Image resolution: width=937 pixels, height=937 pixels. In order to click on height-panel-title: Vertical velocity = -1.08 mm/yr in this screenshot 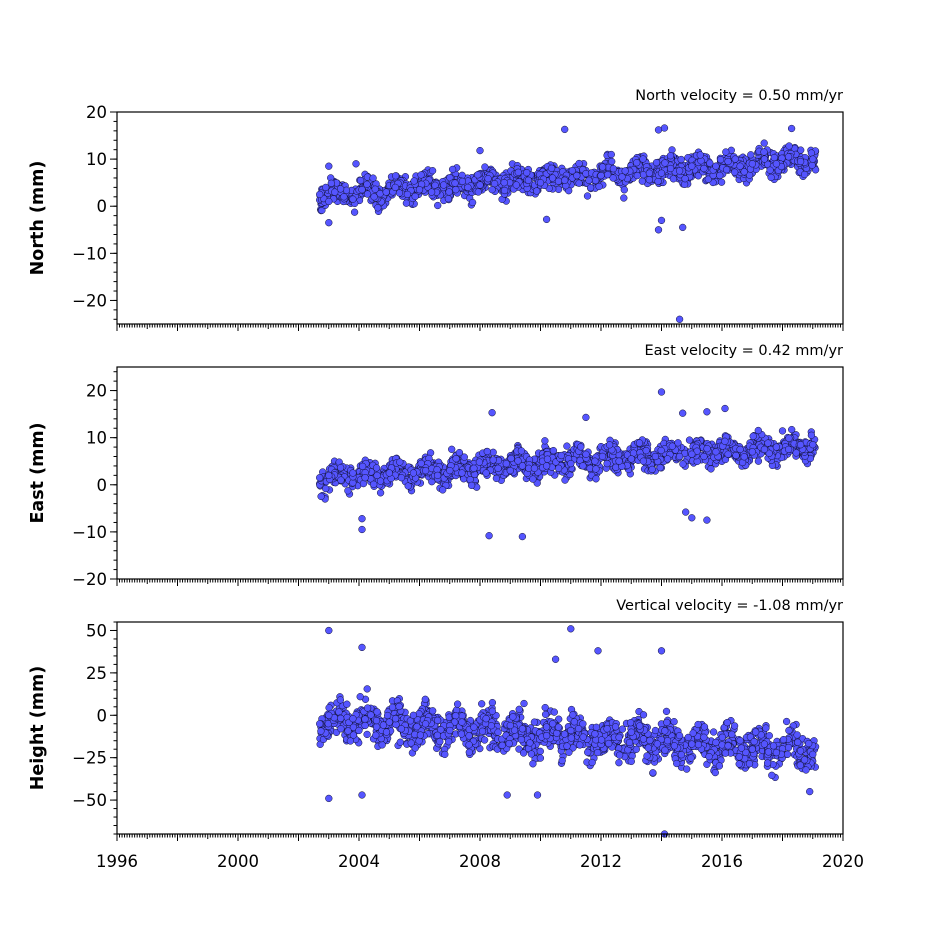, I will do `click(729, 606)`.